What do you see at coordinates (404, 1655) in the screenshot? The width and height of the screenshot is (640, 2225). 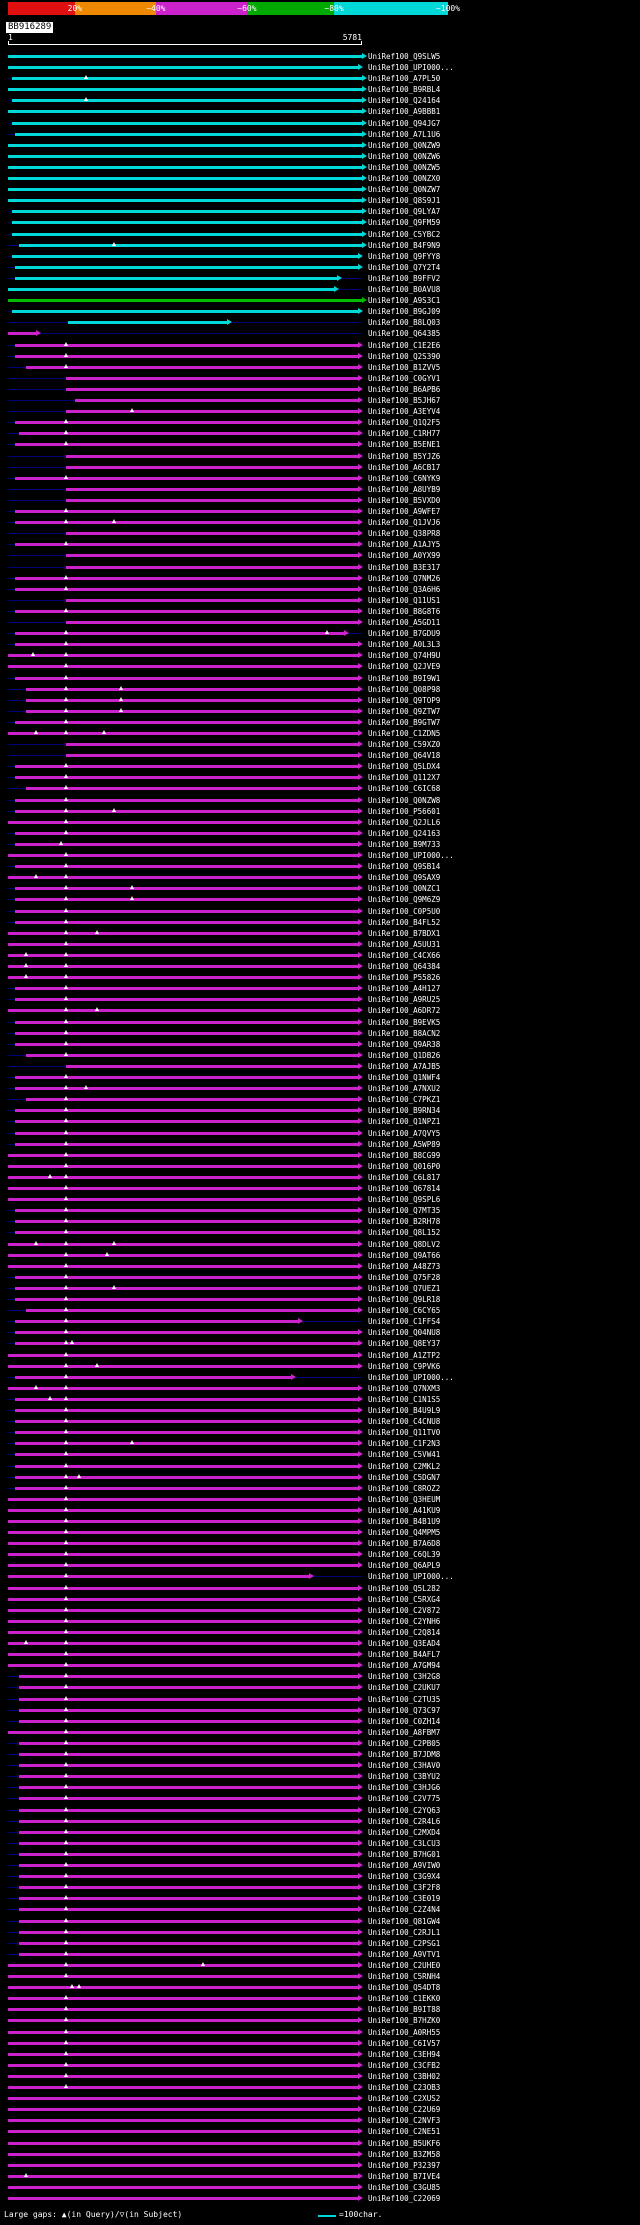 I see `hit-label: UniRef100_B4AFL7` at bounding box center [404, 1655].